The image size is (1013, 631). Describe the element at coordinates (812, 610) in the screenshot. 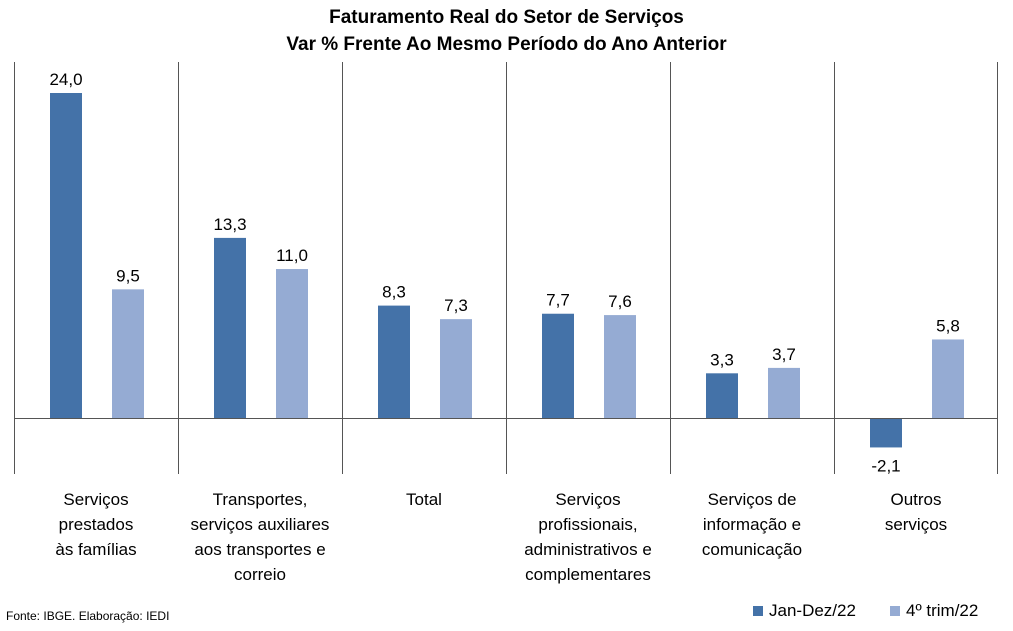

I see `legend-label-series-1: Jan-Dez/22` at that location.